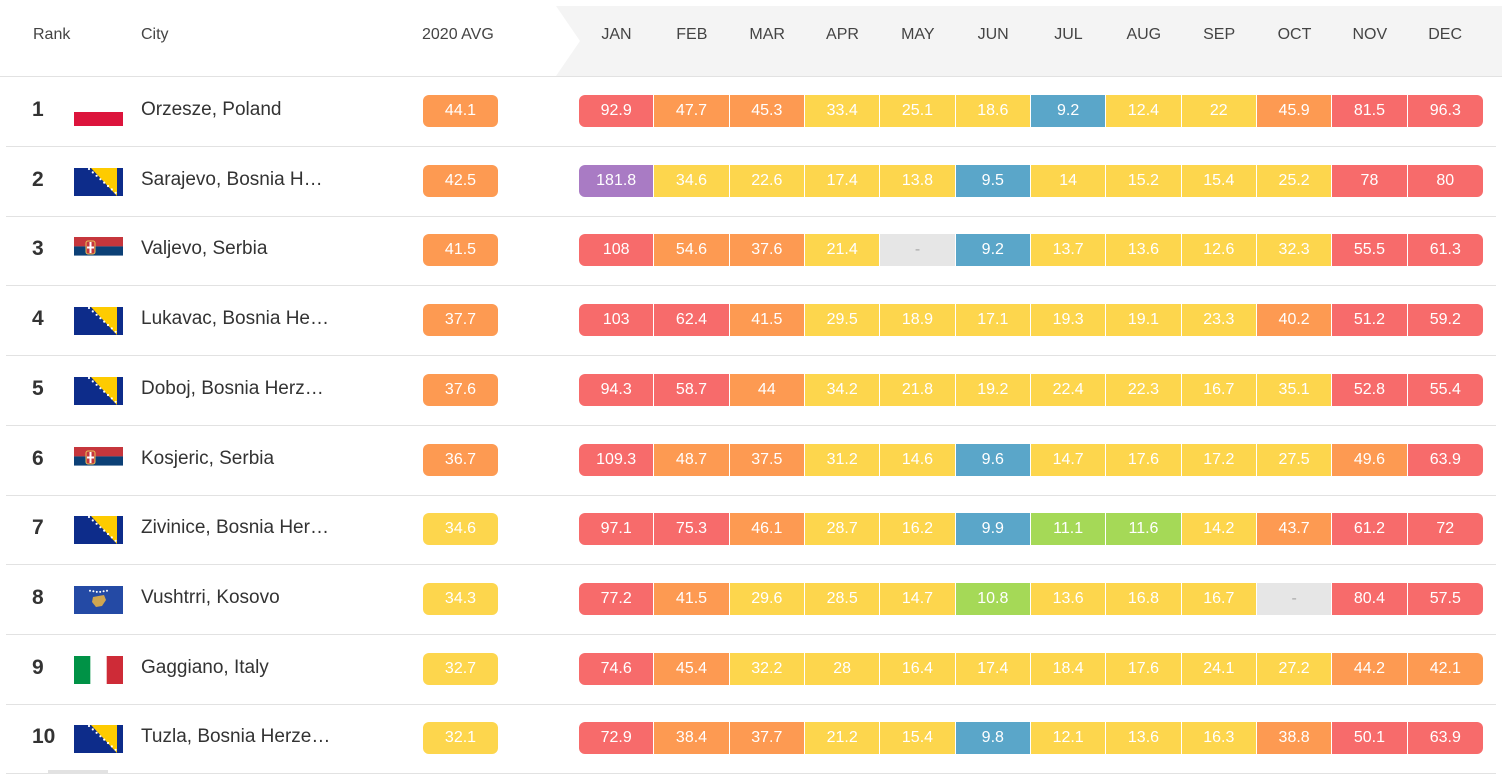 This screenshot has height=774, width=1502. Describe the element at coordinates (692, 529) in the screenshot. I see `month-value-feb: 75.3` at that location.